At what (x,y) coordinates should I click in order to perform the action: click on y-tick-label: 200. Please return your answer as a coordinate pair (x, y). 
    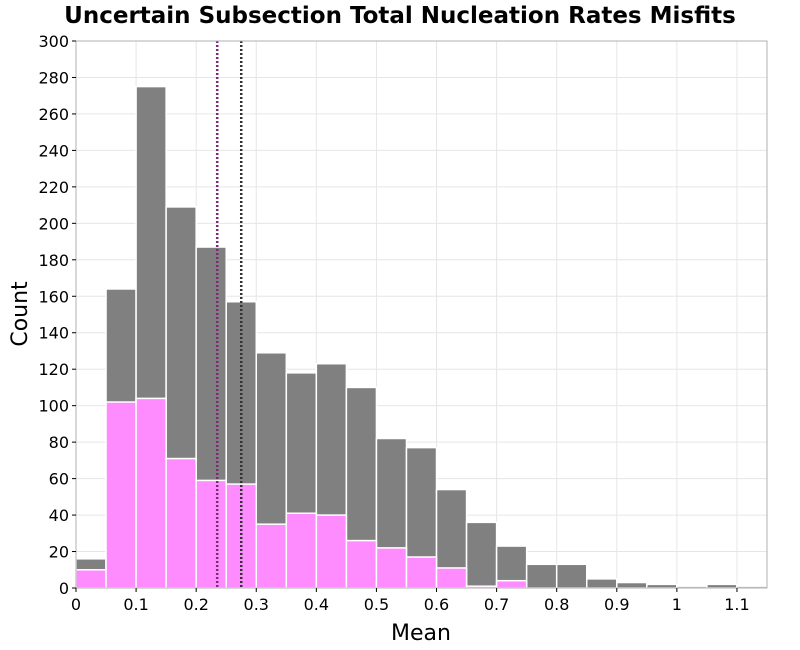
    Looking at the image, I should click on (53, 223).